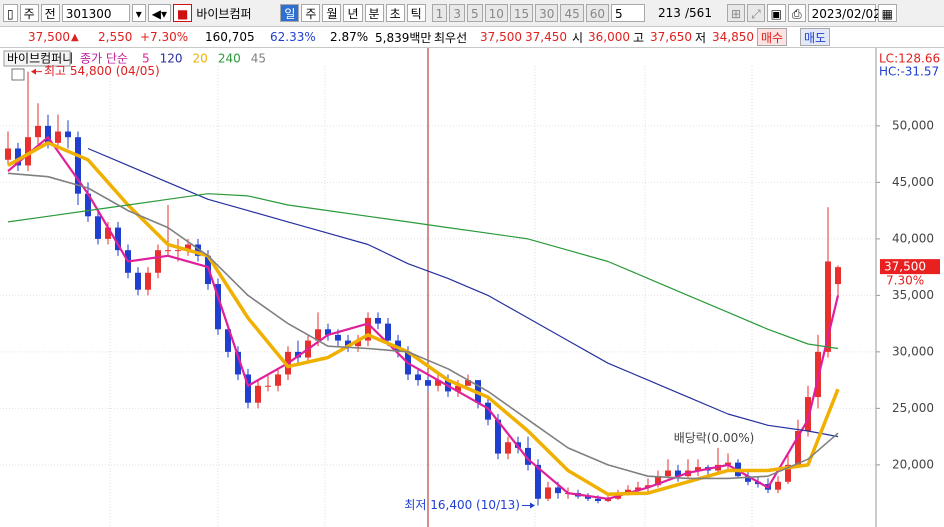 The image size is (944, 527). What do you see at coordinates (229, 59) in the screenshot?
I see `legend-entry: 240` at bounding box center [229, 59].